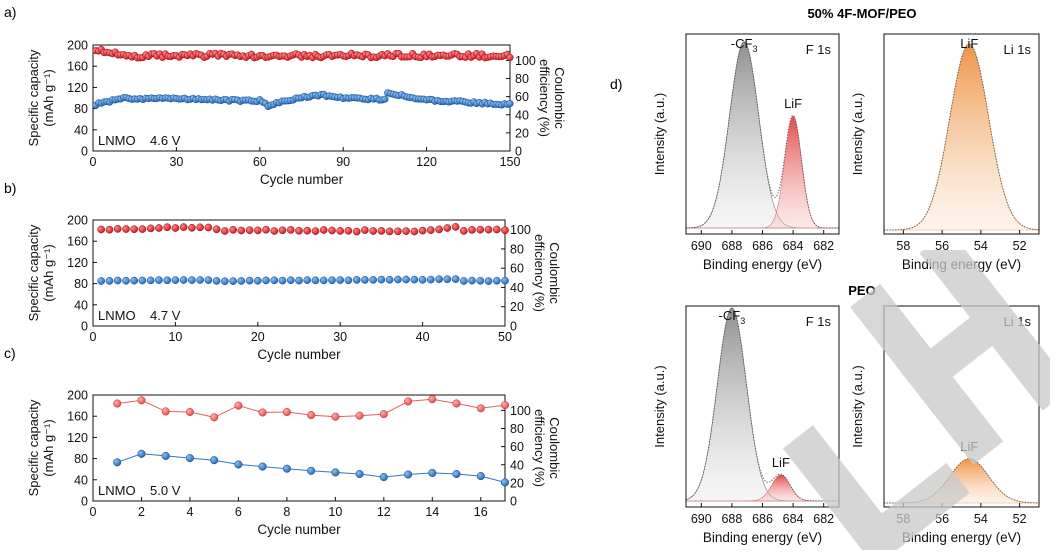 The image size is (1058, 555). Describe the element at coordinates (961, 137) in the screenshot. I see `envelope-d2` at that location.